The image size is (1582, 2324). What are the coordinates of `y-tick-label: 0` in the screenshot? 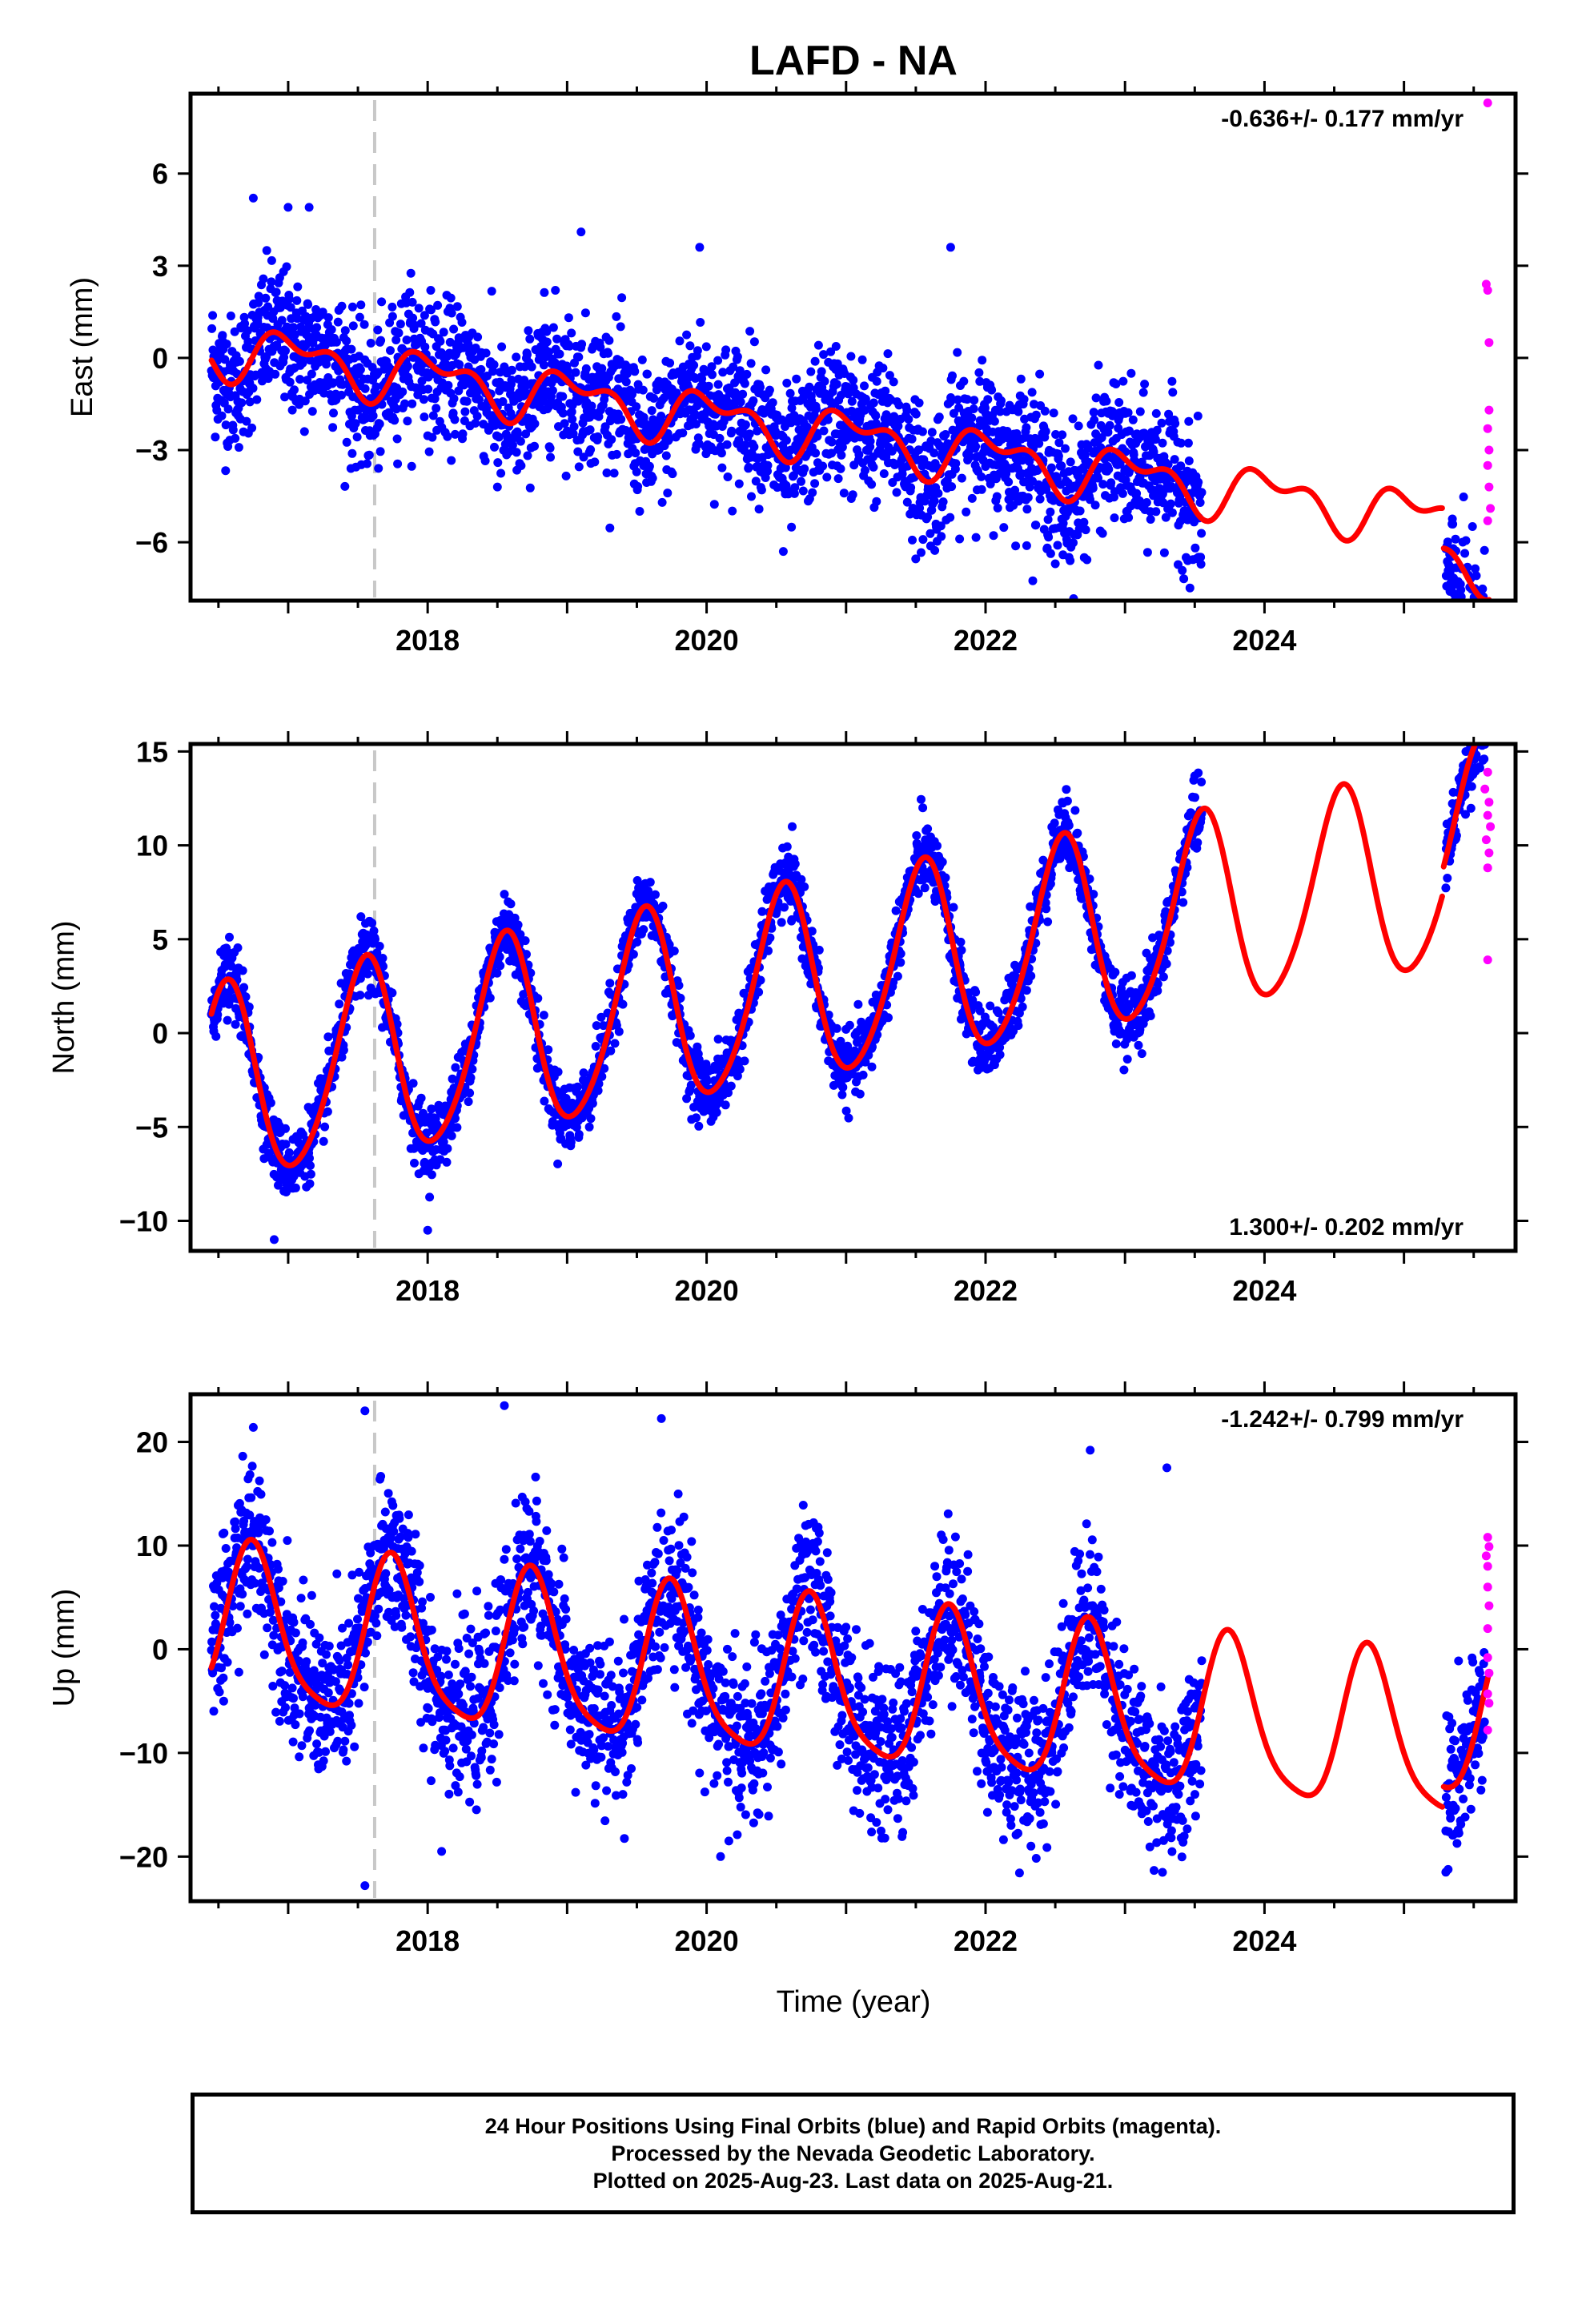 It's located at (160, 358).